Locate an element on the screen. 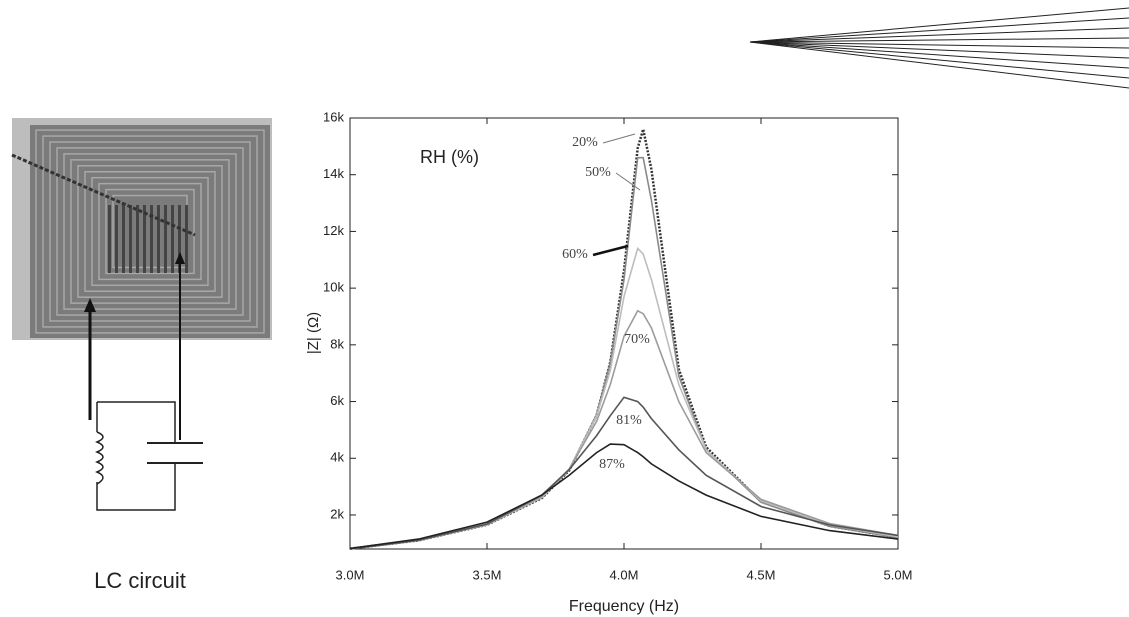 This screenshot has width=1129, height=617. circuit is located at coordinates (136, 456).